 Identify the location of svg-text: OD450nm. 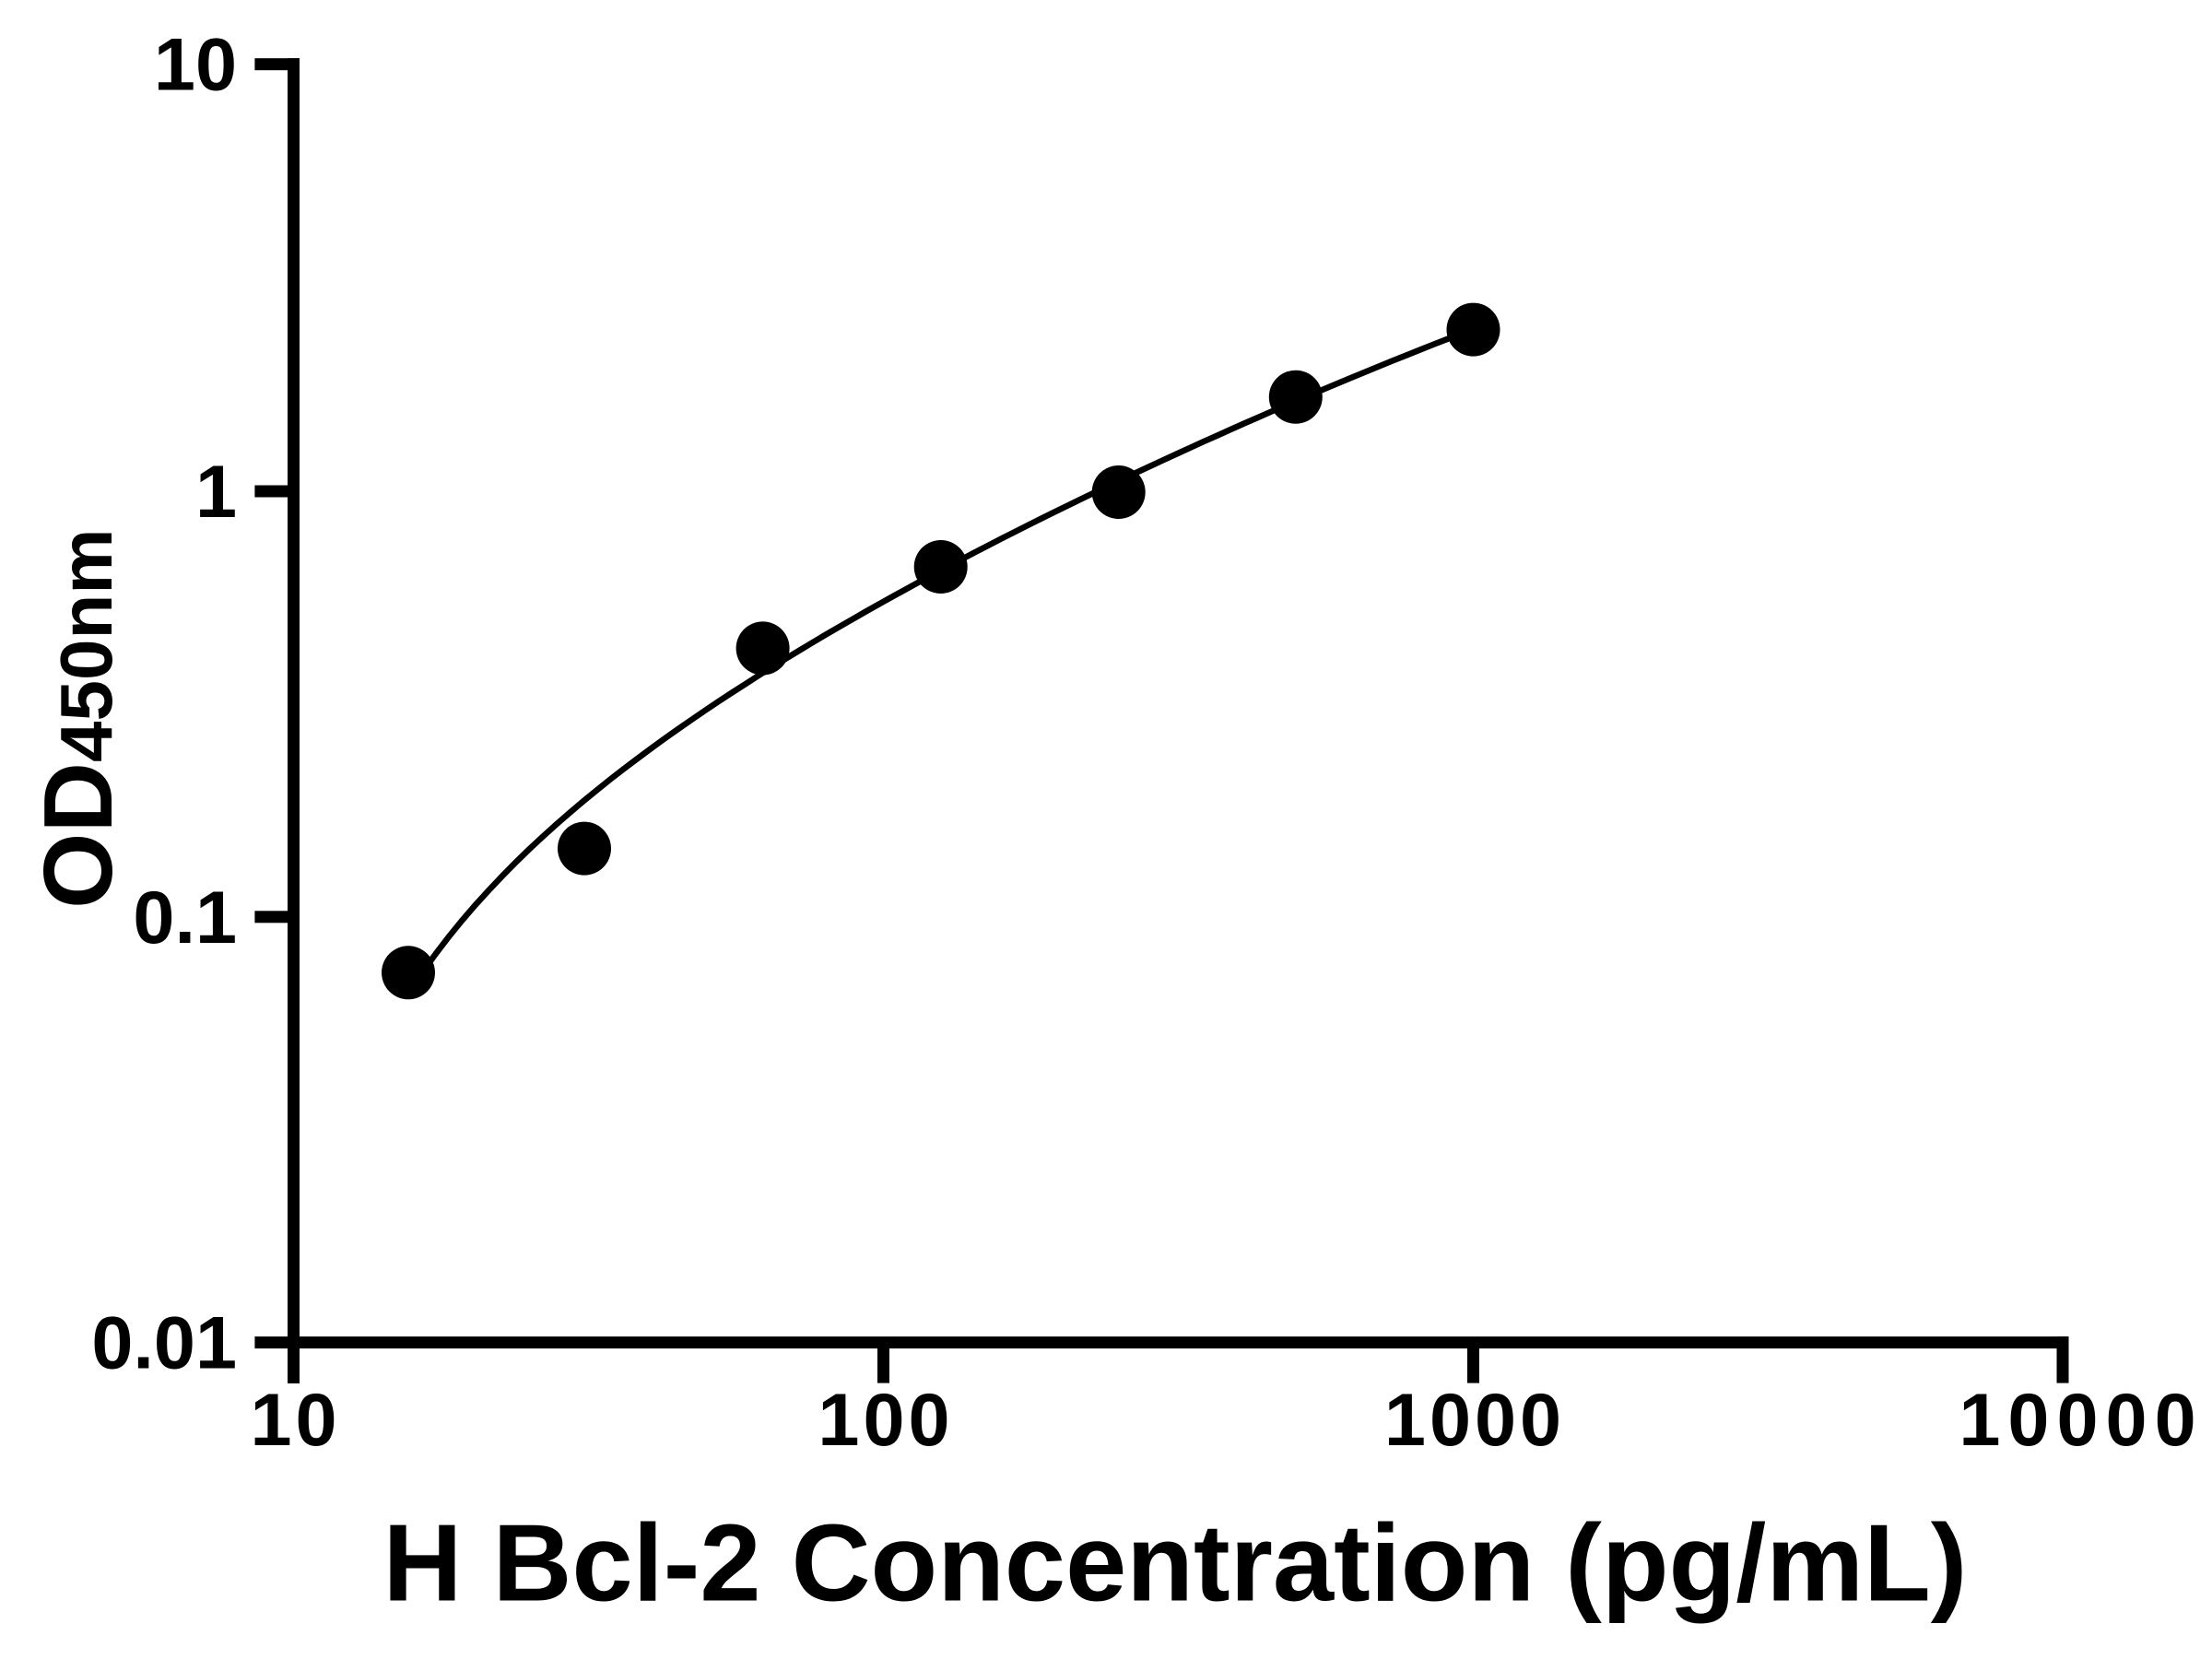
(78, 719).